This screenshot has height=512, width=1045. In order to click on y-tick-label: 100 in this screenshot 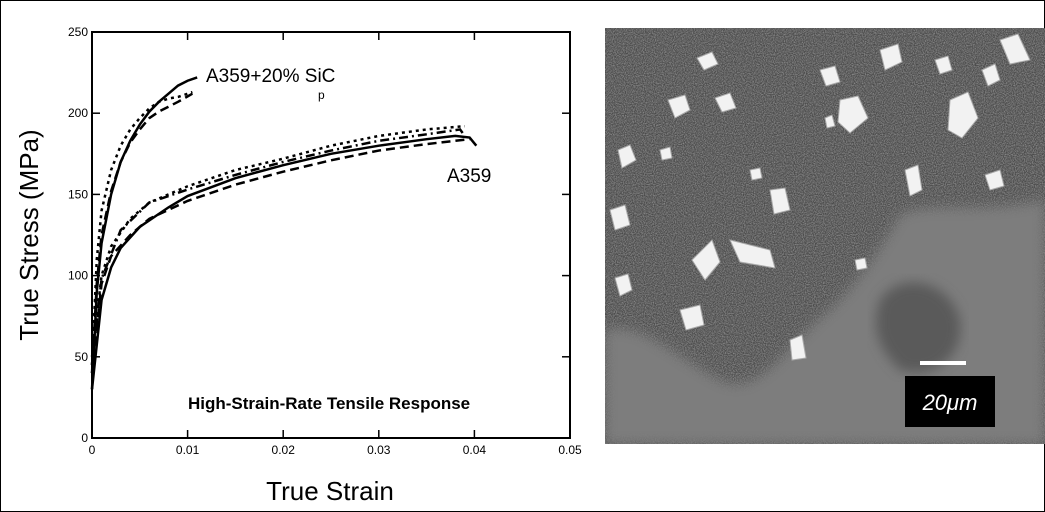, I will do `click(78, 276)`.